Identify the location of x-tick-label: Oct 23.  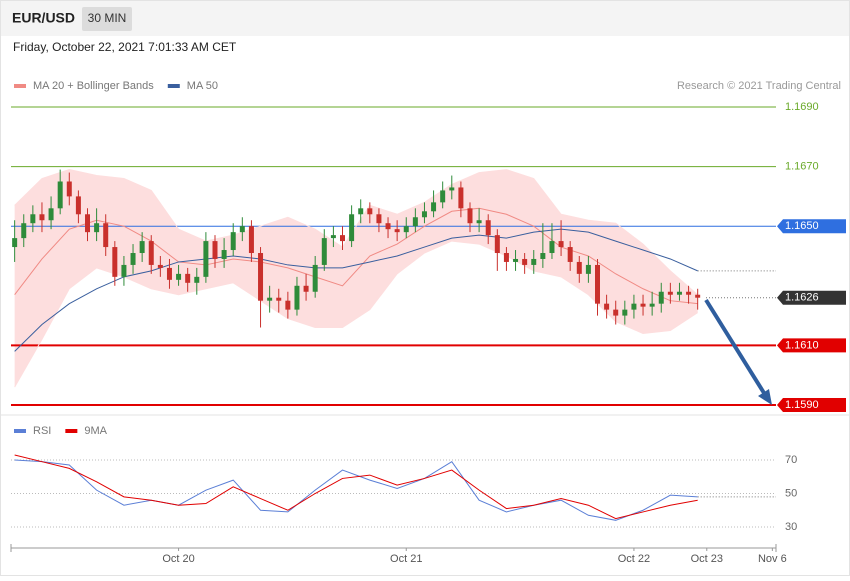
(707, 559).